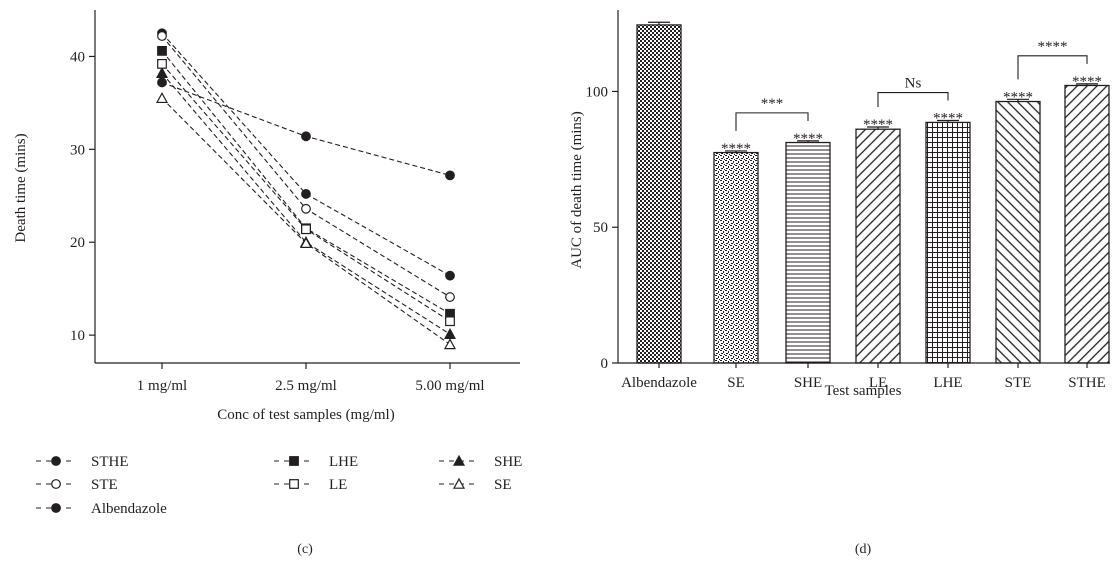 The width and height of the screenshot is (1114, 563). I want to click on line-chart-xlabel: Conc of test samples (mg/ml), so click(305, 415).